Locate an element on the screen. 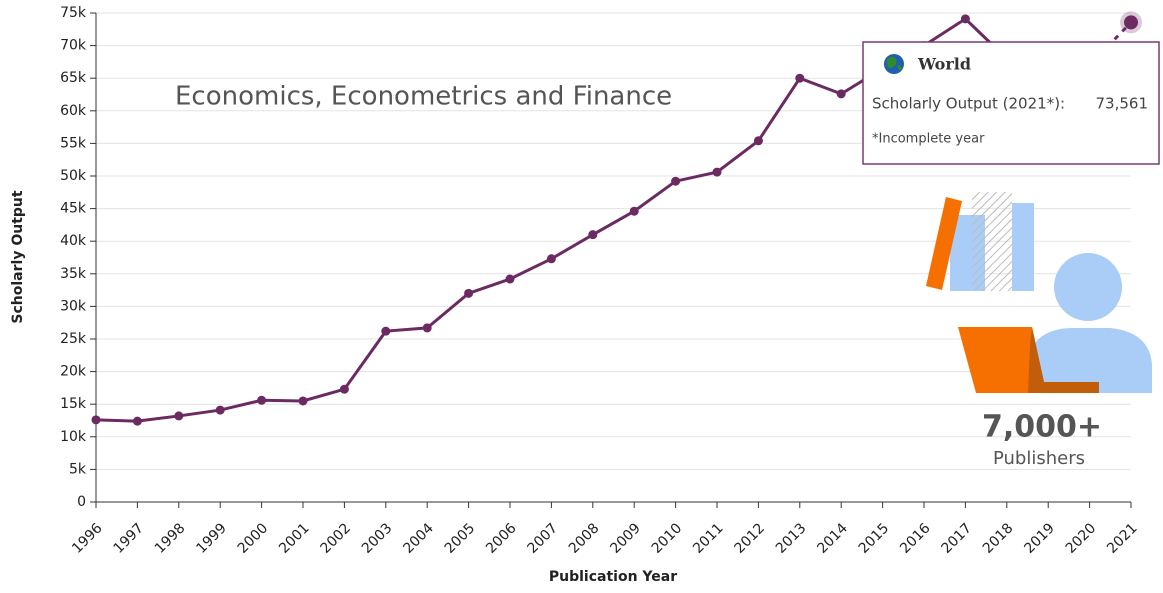 The image size is (1163, 593). tooltip-box is located at coordinates (1011, 103).